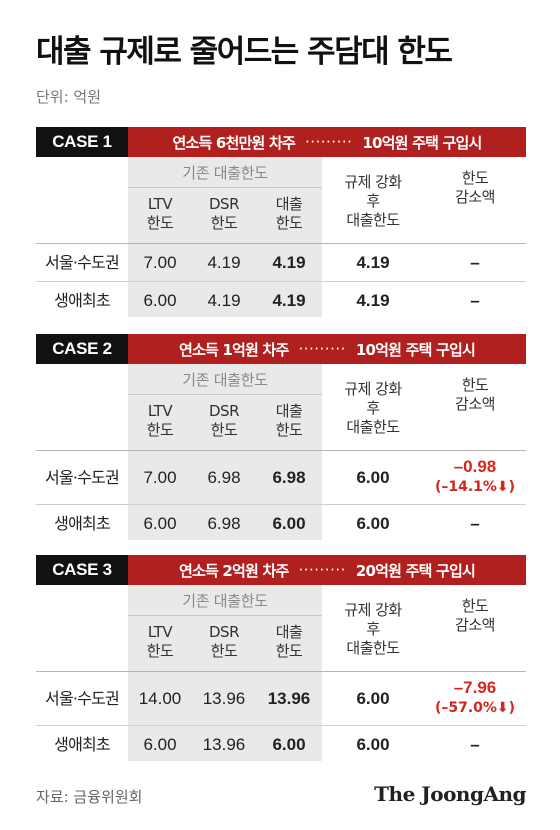 The width and height of the screenshot is (560, 830). Describe the element at coordinates (289, 477) in the screenshot. I see `cell-loan: 6.98` at that location.